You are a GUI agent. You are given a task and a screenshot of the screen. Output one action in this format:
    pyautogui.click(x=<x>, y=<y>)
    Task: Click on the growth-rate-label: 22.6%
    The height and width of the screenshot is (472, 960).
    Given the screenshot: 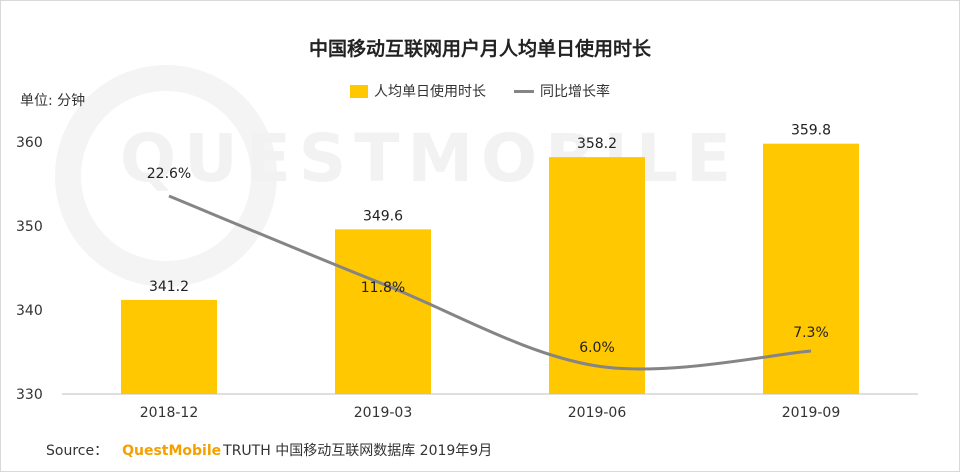 What is the action you would take?
    pyautogui.click(x=169, y=174)
    